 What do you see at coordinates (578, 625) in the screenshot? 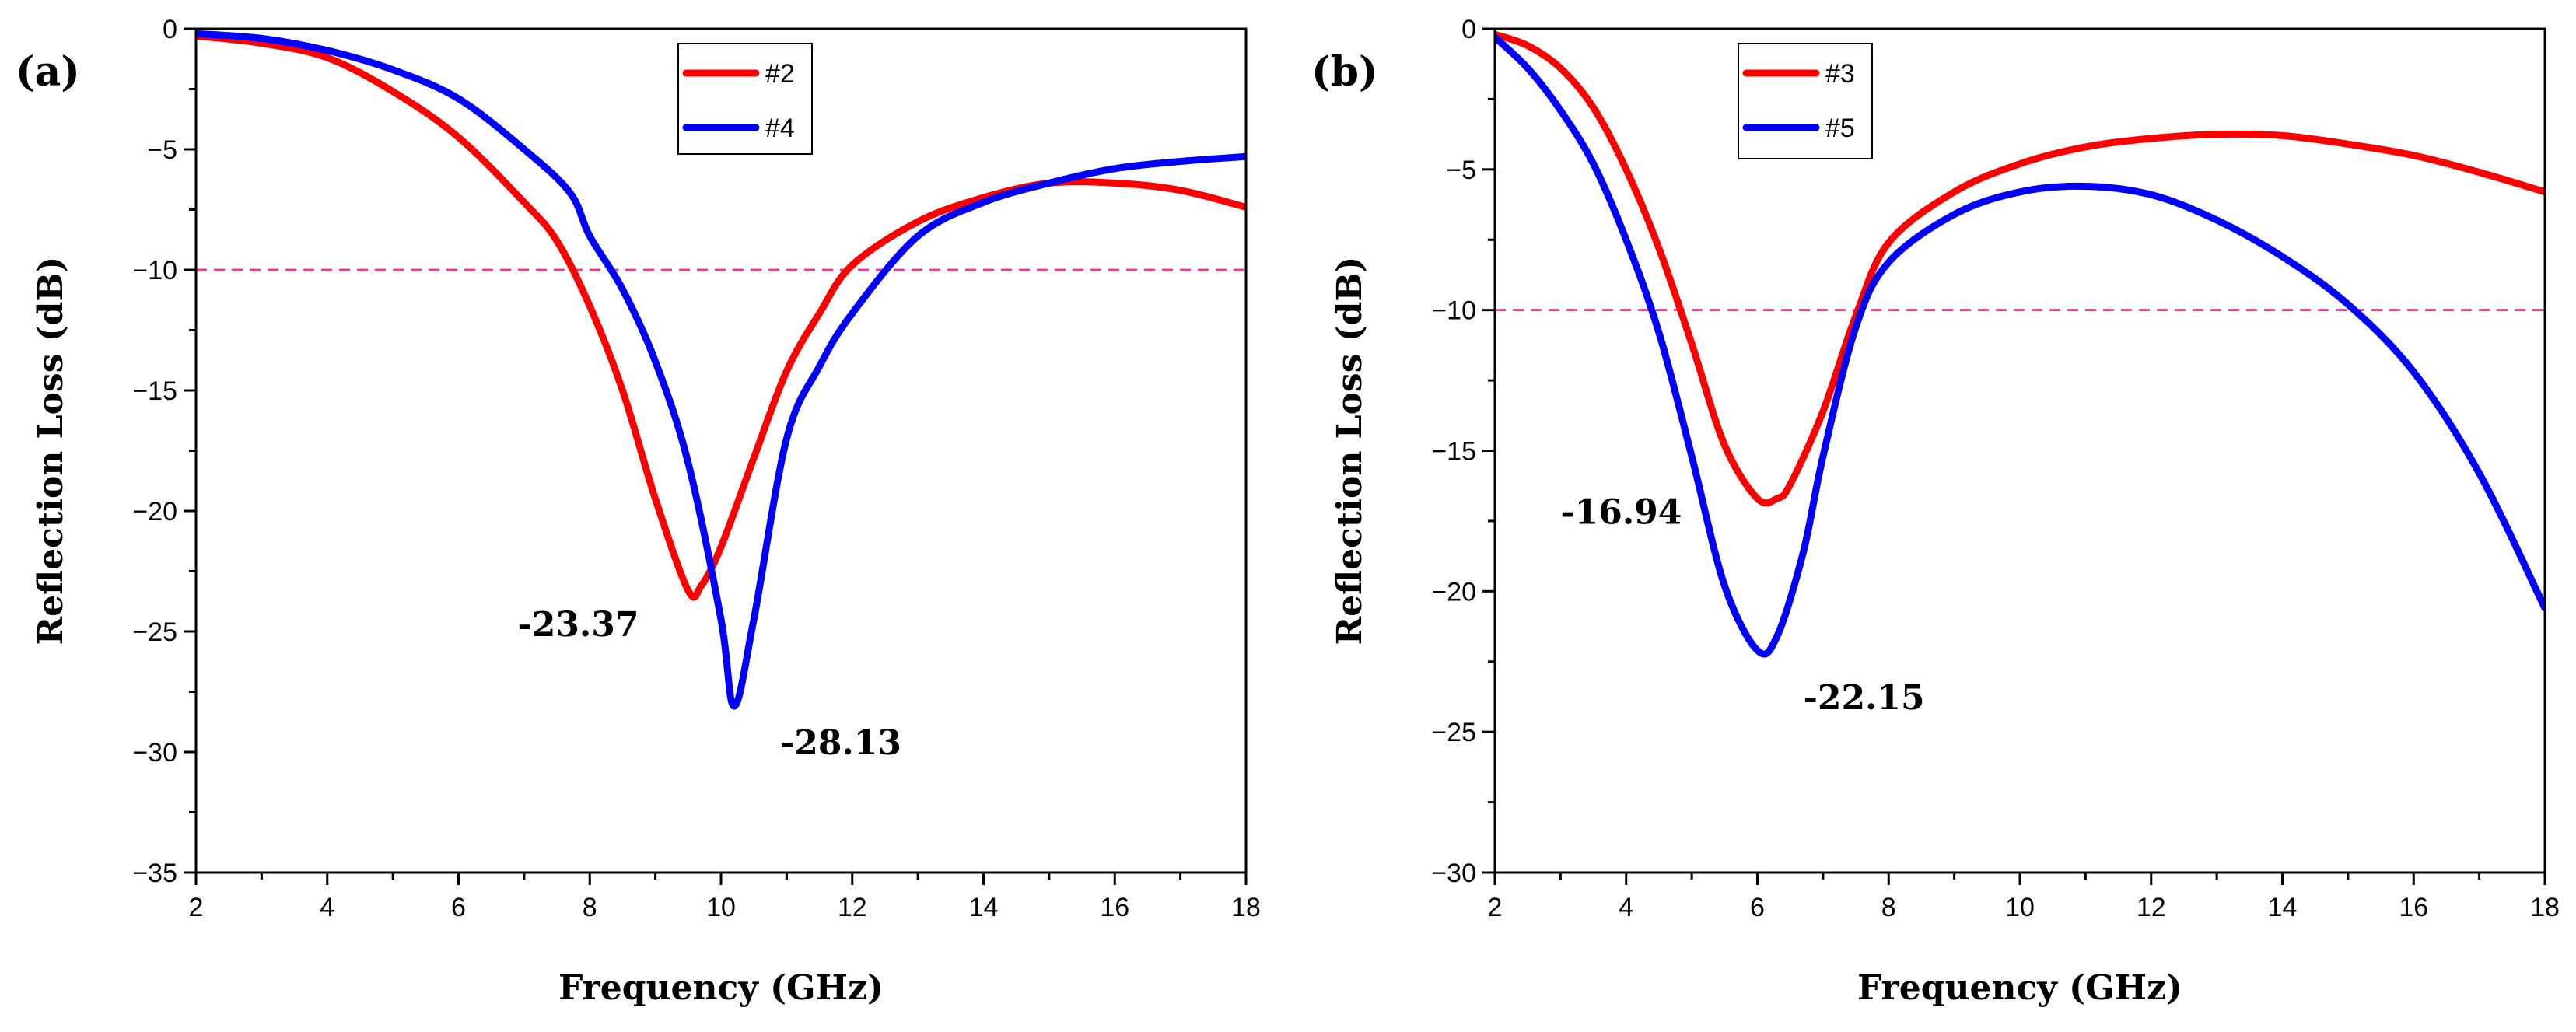
I see `data-label-min-value: -23.37` at bounding box center [578, 625].